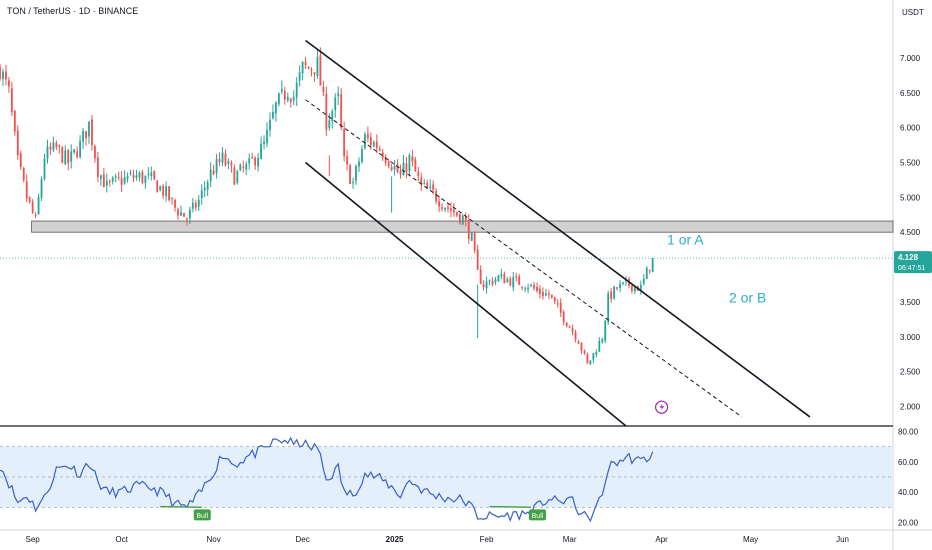 The image size is (932, 550). What do you see at coordinates (908, 462) in the screenshot?
I see `rsi-tick-label: 60.00` at bounding box center [908, 462].